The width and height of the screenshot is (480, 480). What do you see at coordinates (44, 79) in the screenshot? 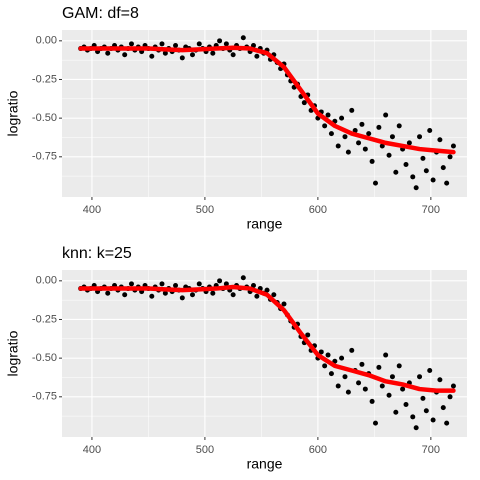
I see `y-tick-label: -0.25` at bounding box center [44, 79].